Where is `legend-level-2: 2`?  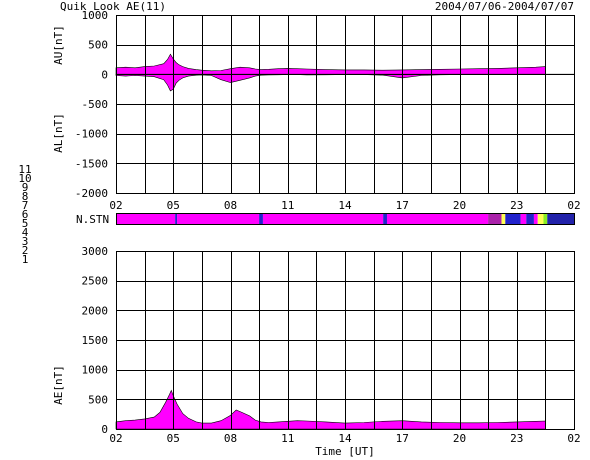 legend-level-2: 2 is located at coordinates (25, 250).